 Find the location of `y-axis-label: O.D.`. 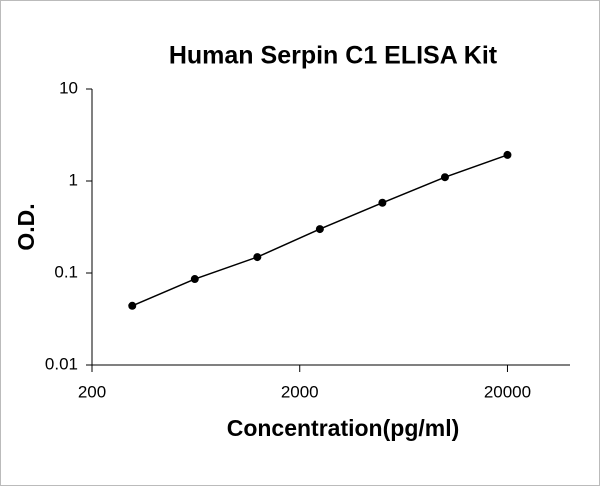

y-axis-label: O.D. is located at coordinates (26, 226).